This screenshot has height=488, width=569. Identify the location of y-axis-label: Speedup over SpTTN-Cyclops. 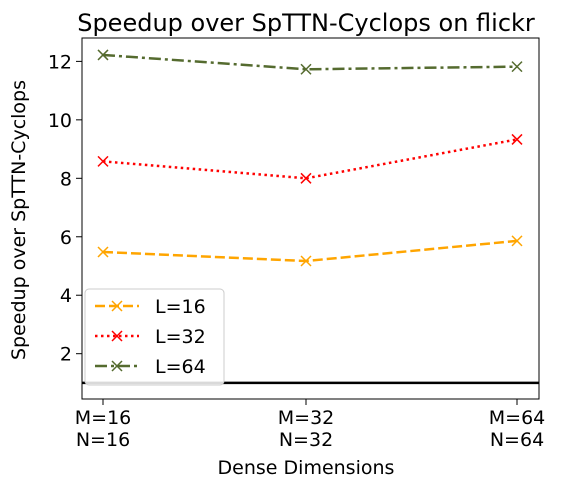
(19, 220).